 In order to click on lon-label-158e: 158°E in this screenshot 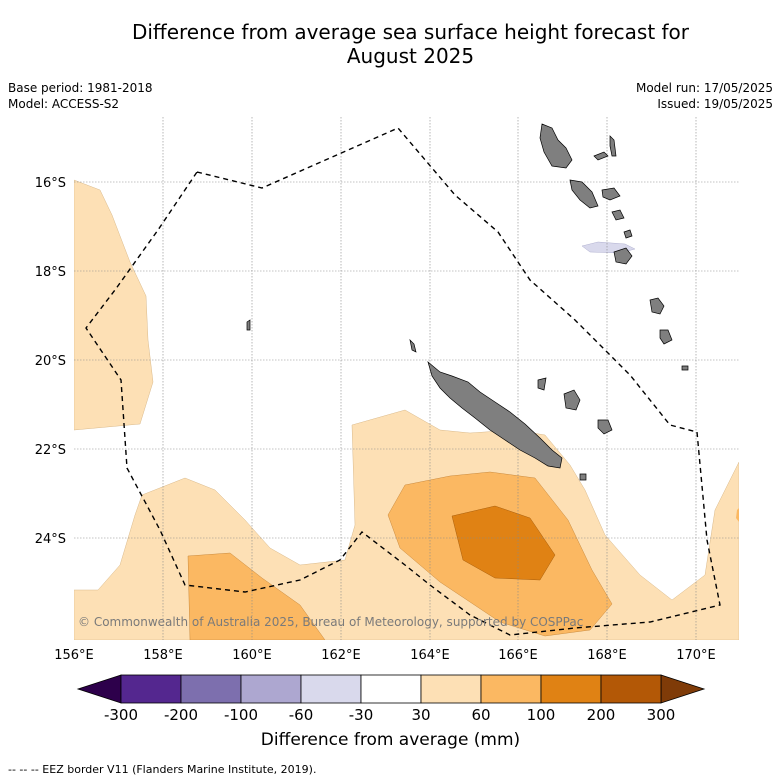, I will do `click(163, 655)`.